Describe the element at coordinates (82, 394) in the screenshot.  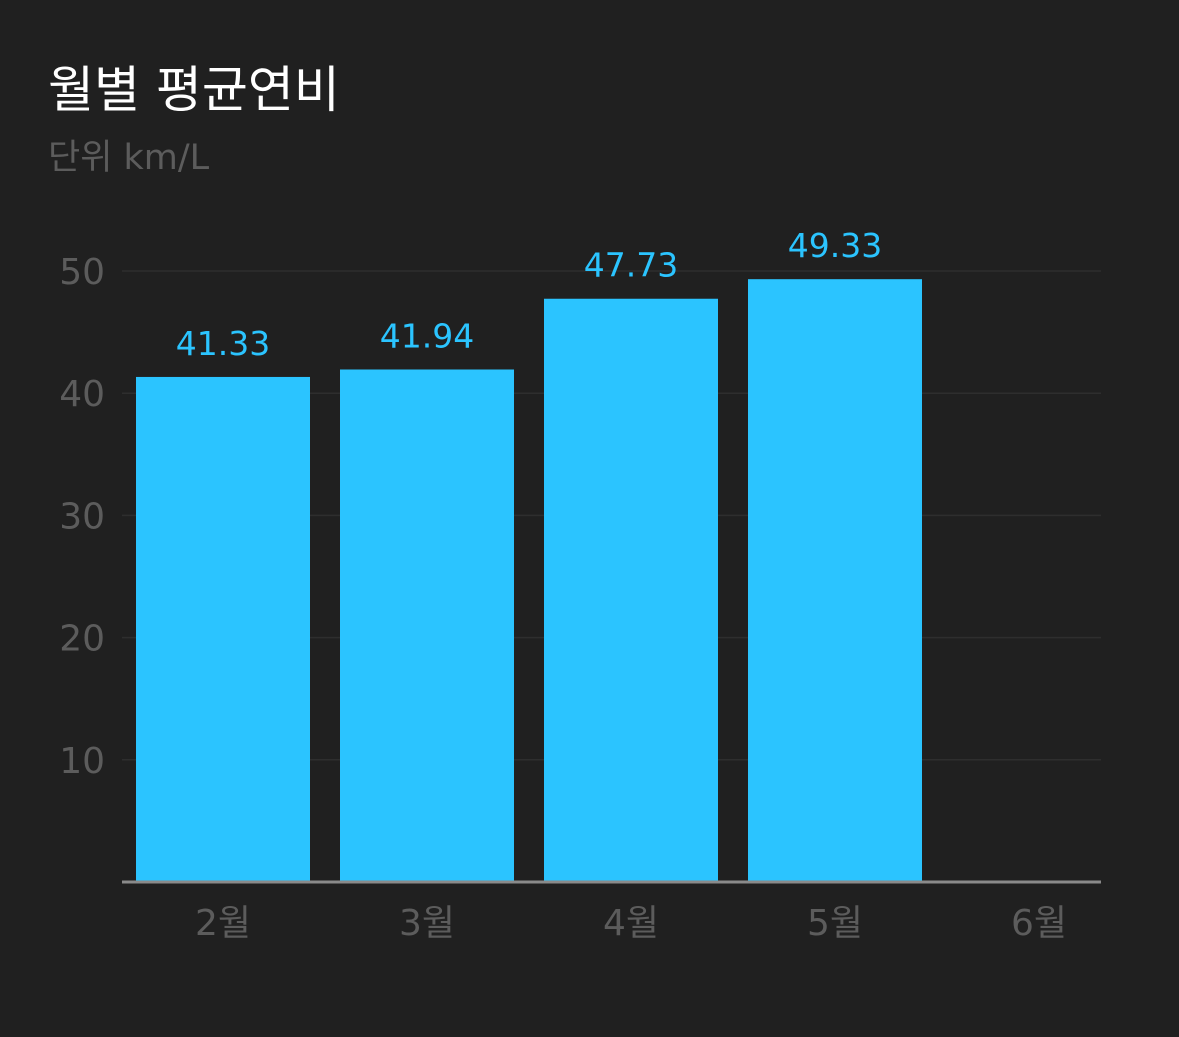
I see `y-tick-label: 40` at that location.